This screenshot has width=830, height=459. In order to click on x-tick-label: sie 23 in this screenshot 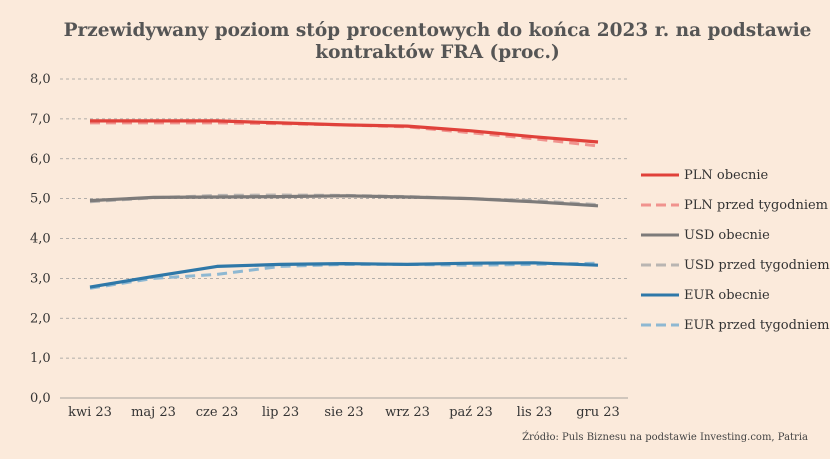, I will do `click(343, 412)`.